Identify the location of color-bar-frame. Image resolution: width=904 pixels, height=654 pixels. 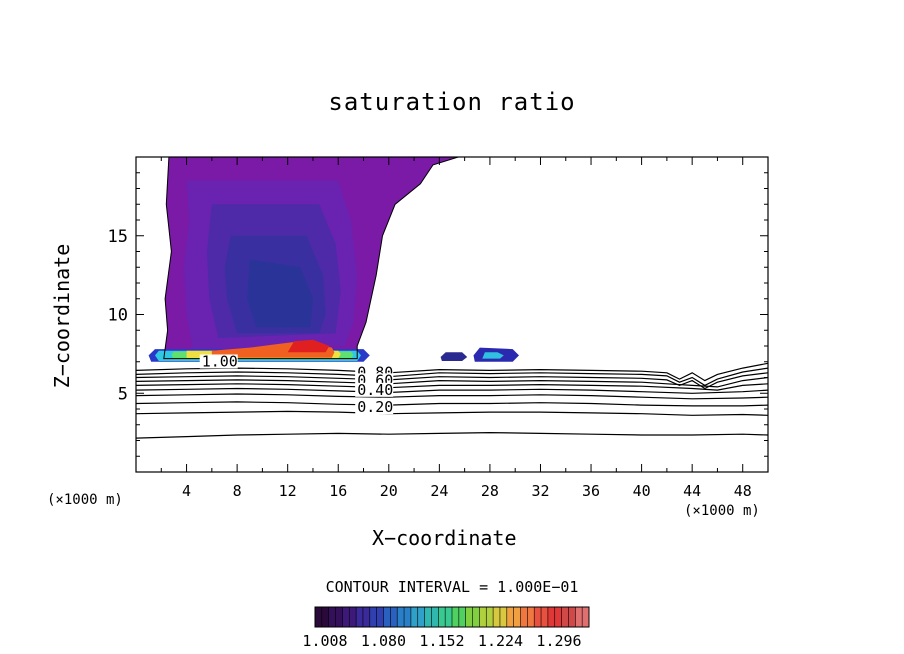
(452, 617).